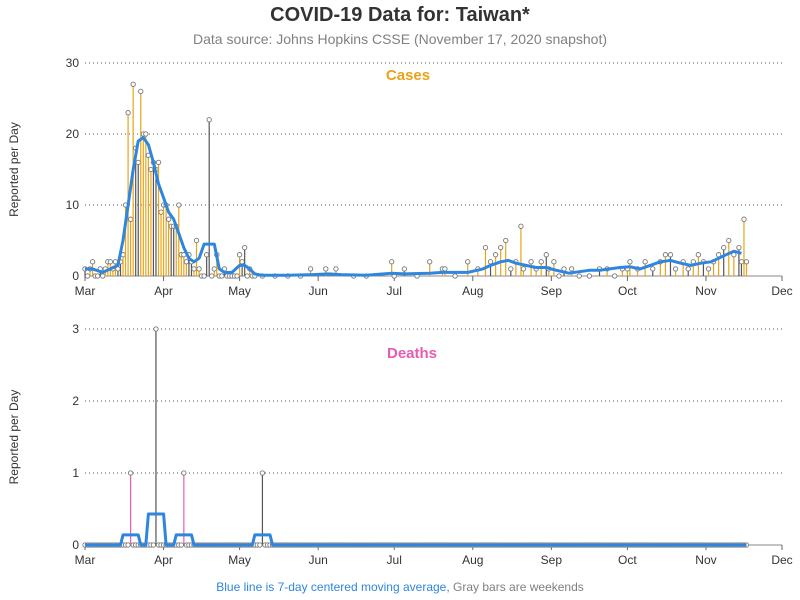  What do you see at coordinates (627, 291) in the screenshot?
I see `cases-x-tick-label: Oct` at bounding box center [627, 291].